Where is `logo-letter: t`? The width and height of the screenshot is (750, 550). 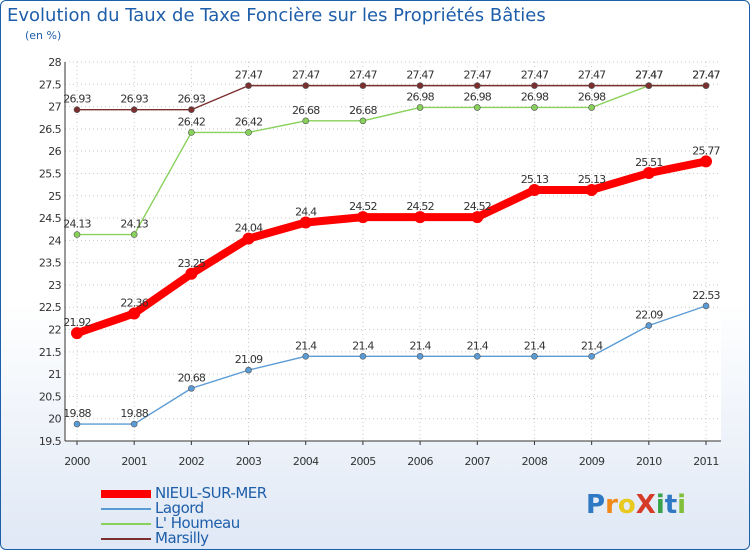
logo-letter: t is located at coordinates (671, 505).